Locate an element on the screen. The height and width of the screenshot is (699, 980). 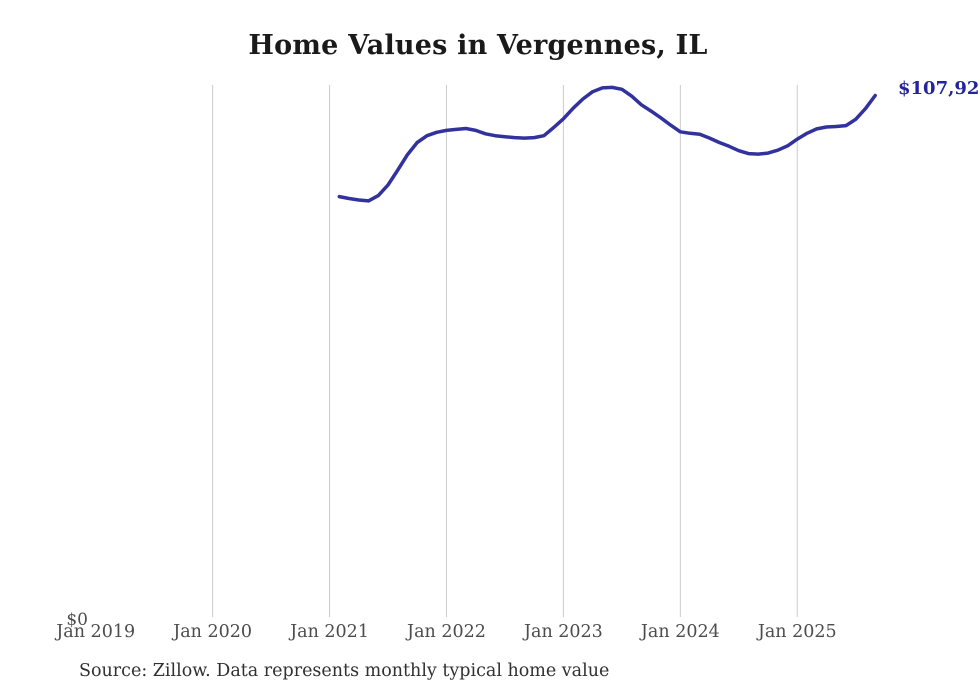
x-axis-label: Jan 2021 is located at coordinates (329, 632).